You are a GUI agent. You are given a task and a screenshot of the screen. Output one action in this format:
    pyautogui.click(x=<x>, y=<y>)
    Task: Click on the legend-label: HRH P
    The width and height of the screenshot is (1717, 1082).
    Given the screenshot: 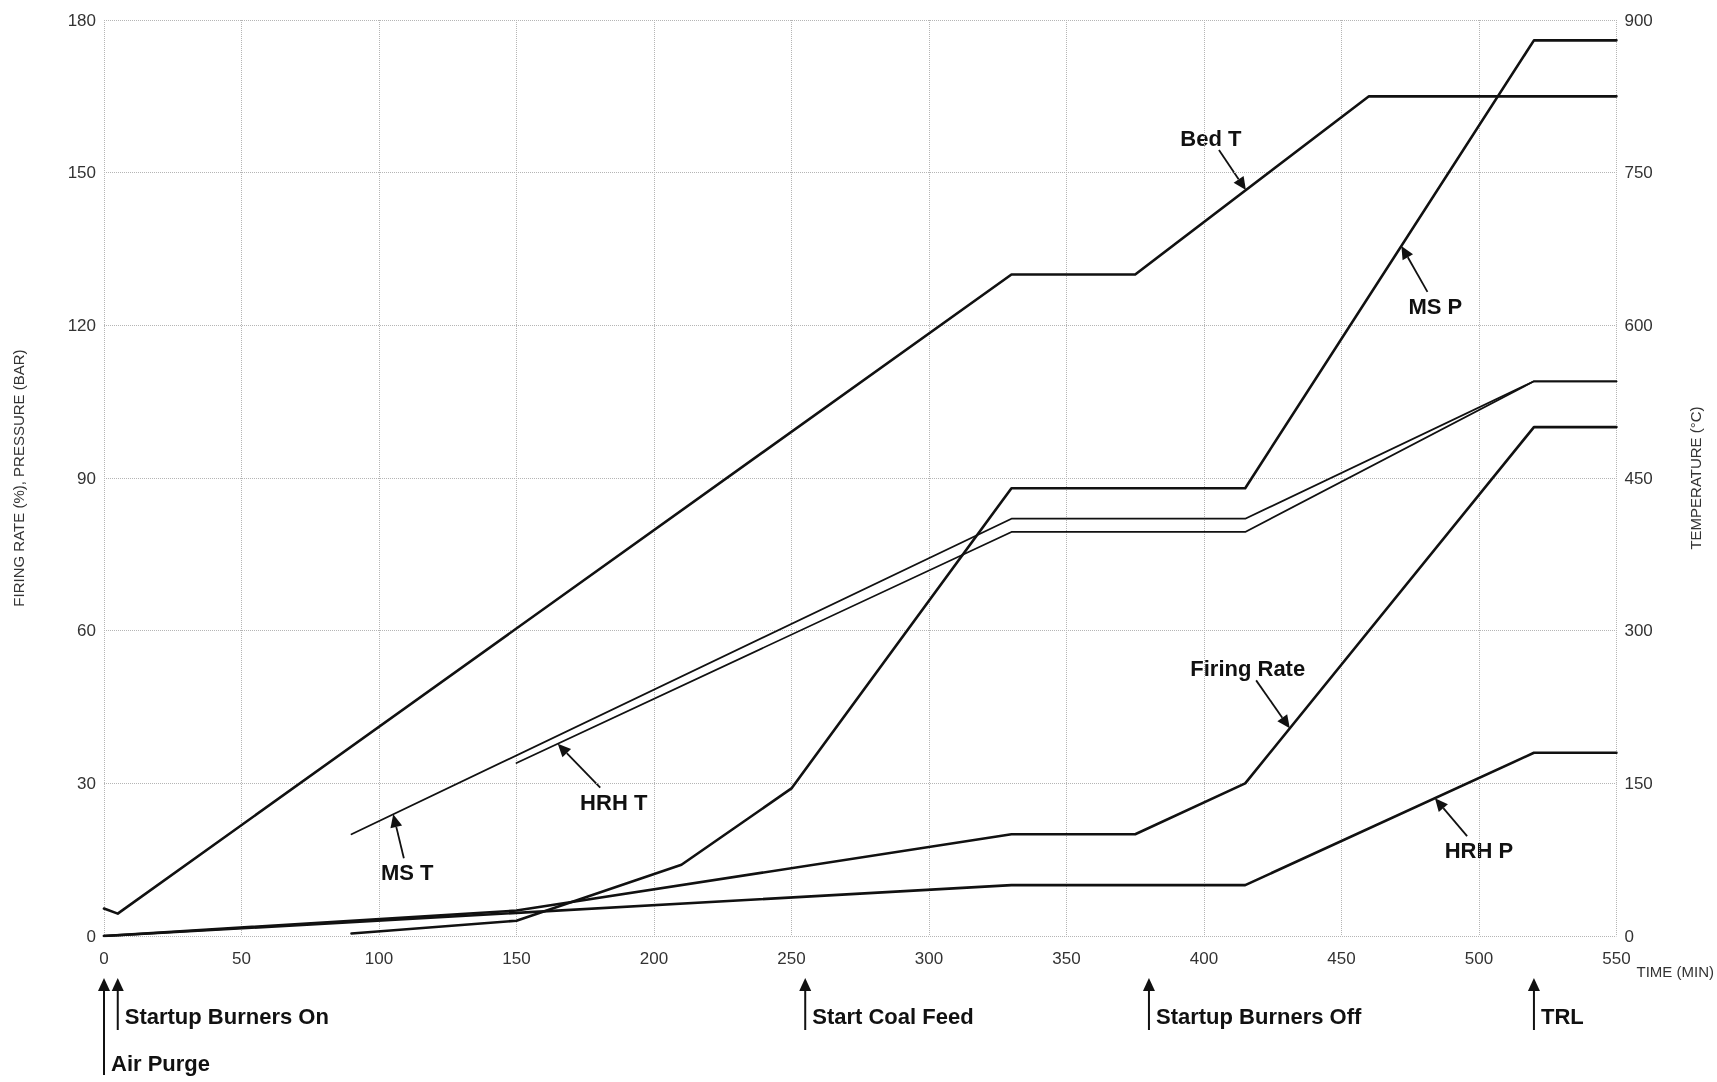 What is the action you would take?
    pyautogui.click(x=1479, y=851)
    